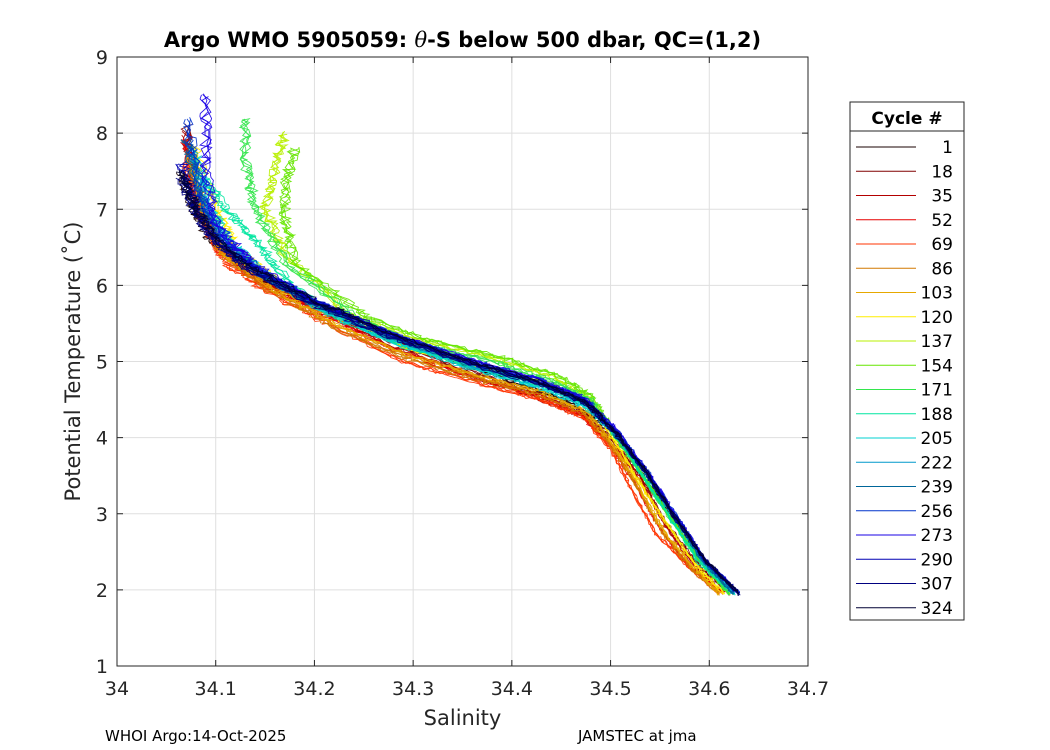 This screenshot has height=750, width=1050. Describe the element at coordinates (102, 363) in the screenshot. I see `y-tick-label: 5` at that location.